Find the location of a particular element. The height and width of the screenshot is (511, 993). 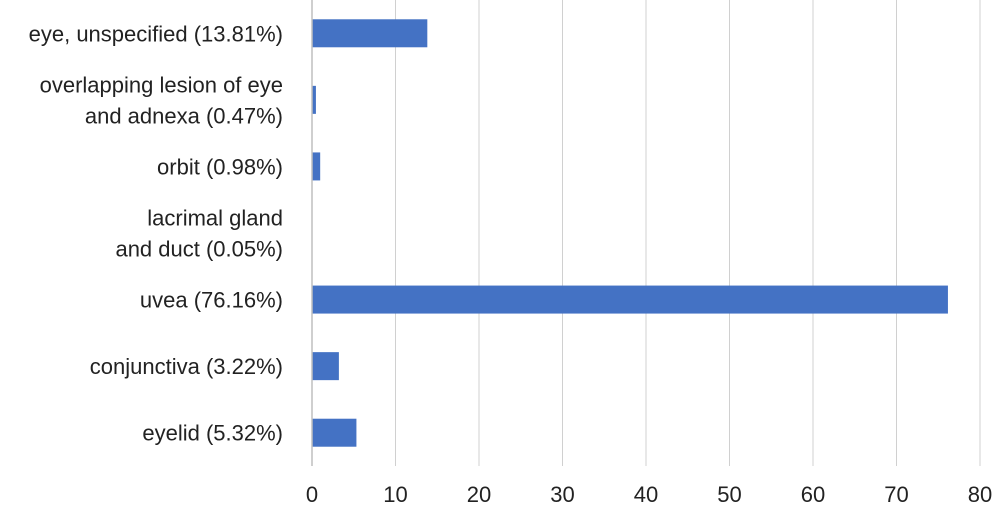

category-label-2: orbit (0.98%) is located at coordinates (220, 166).